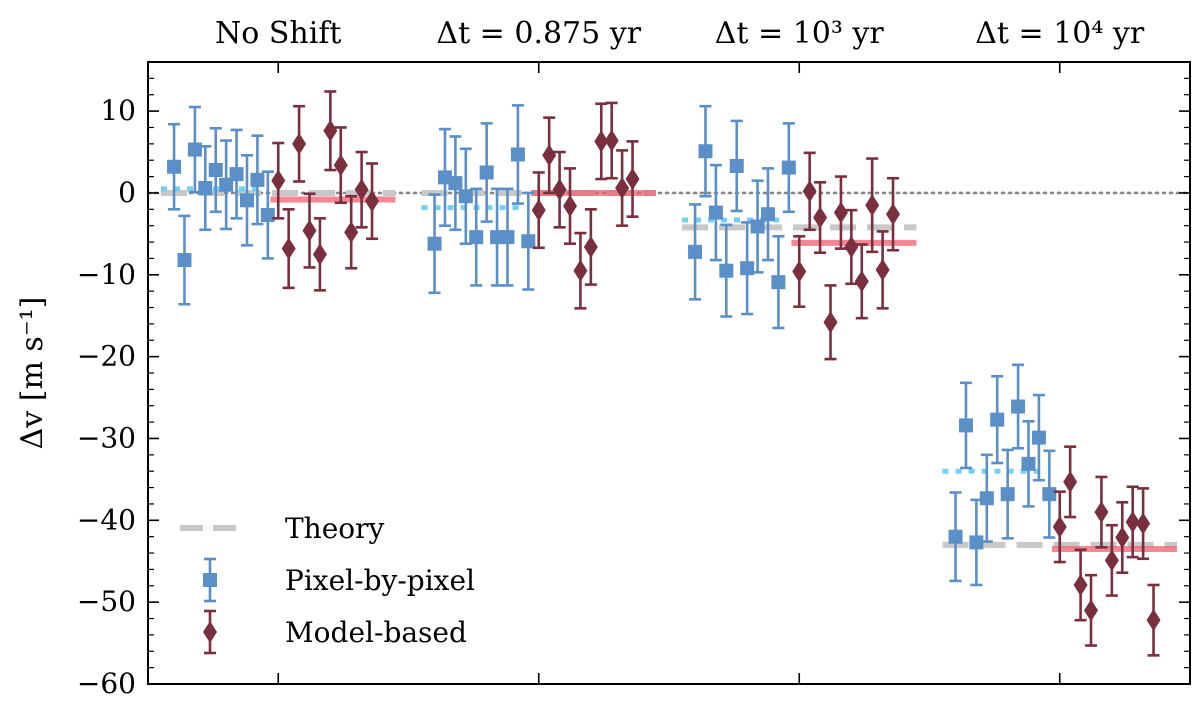 This screenshot has height=716, width=1200. I want to click on legend-label-model: Model-based, so click(376, 632).